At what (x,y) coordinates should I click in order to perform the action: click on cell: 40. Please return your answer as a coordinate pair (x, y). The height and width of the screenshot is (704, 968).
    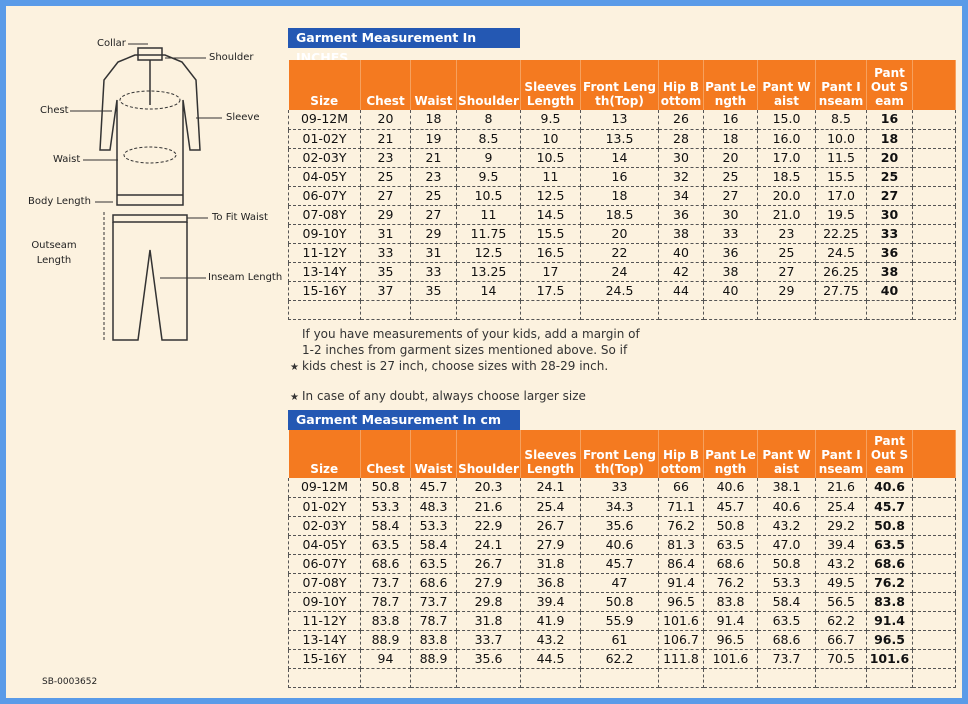
    Looking at the image, I should click on (681, 253).